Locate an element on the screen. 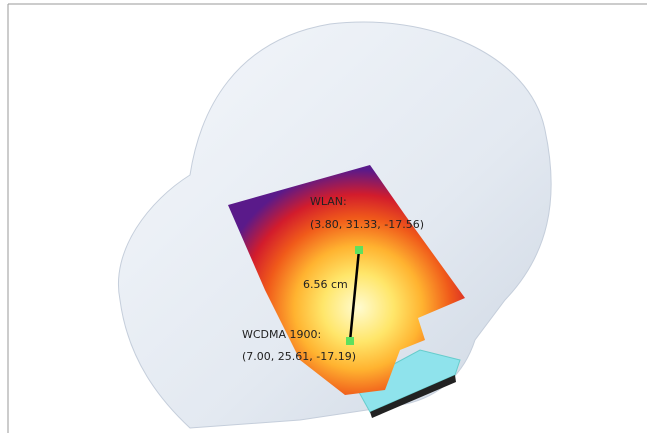  wcdma-coords: (7.00, 25.61, -17.19) is located at coordinates (299, 356).